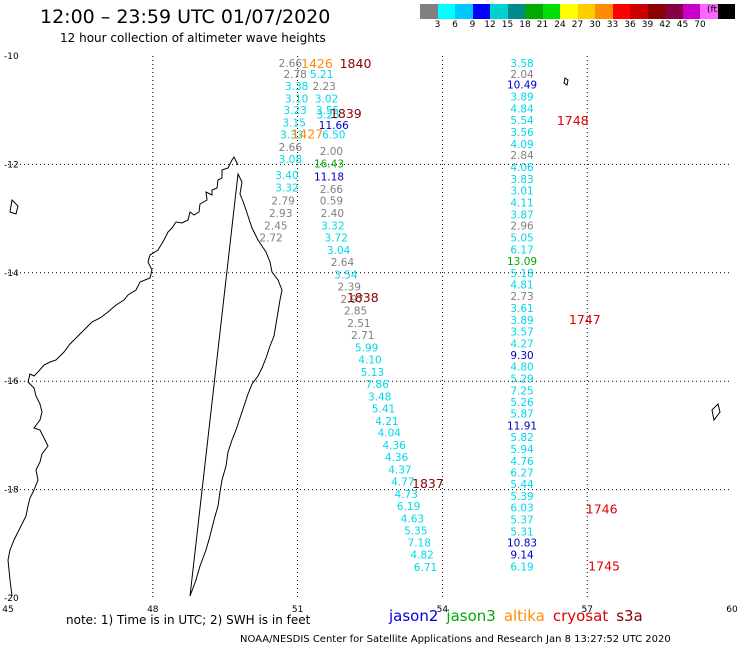  I want to click on swh-value: 3.38, so click(296, 87).